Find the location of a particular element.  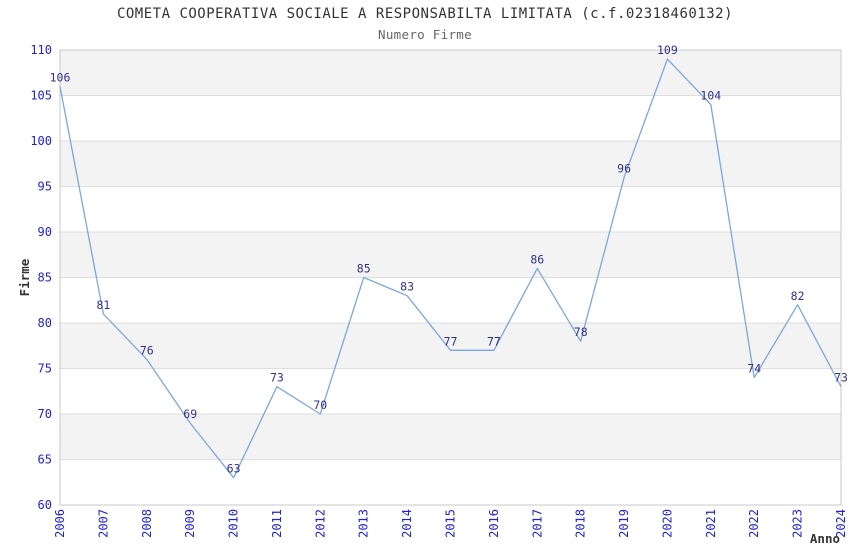

data-label: 76 is located at coordinates (147, 350).